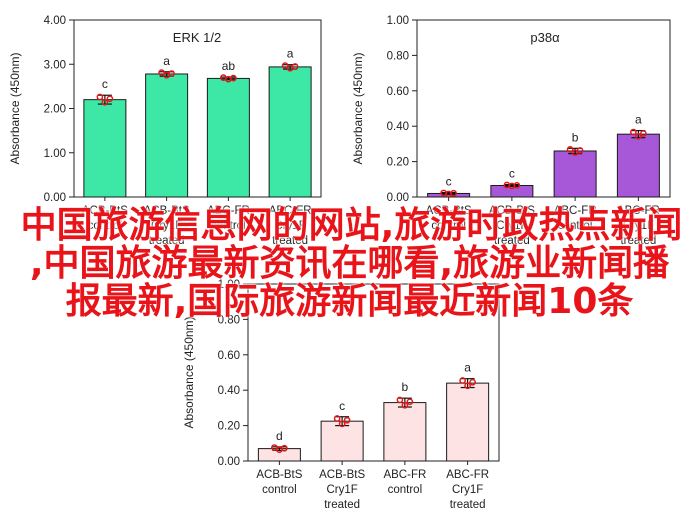 Image resolution: width=699 pixels, height=517 pixels. Describe the element at coordinates (279, 436) in the screenshot. I see `significance-letter: d` at that location.